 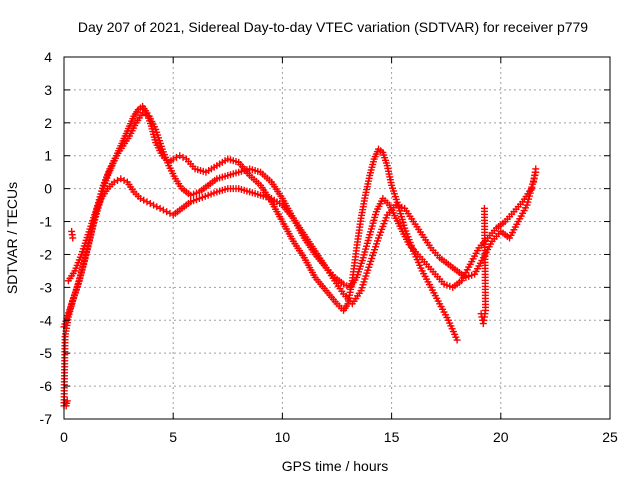 What do you see at coordinates (48, 57) in the screenshot?
I see `y-tick-label: 4` at bounding box center [48, 57].